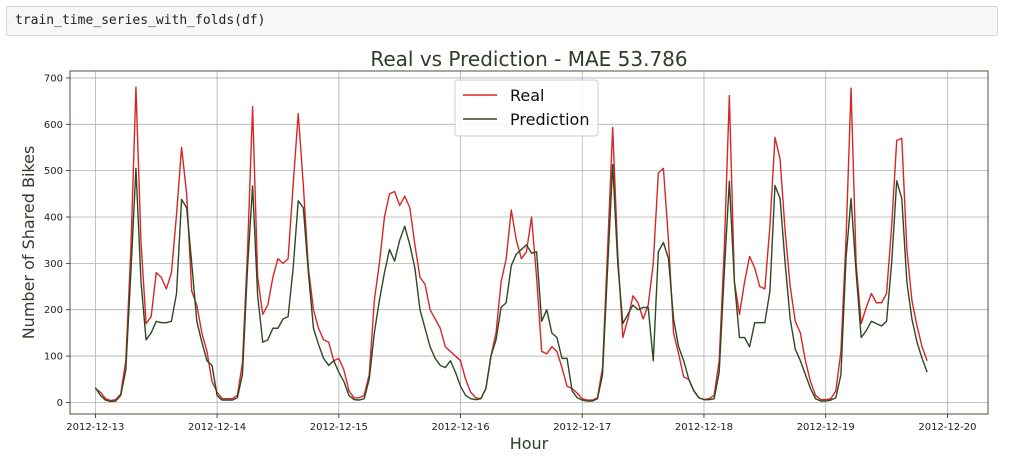 The width and height of the screenshot is (1010, 456). Describe the element at coordinates (53, 218) in the screenshot. I see `y-tick-label: 400` at that location.